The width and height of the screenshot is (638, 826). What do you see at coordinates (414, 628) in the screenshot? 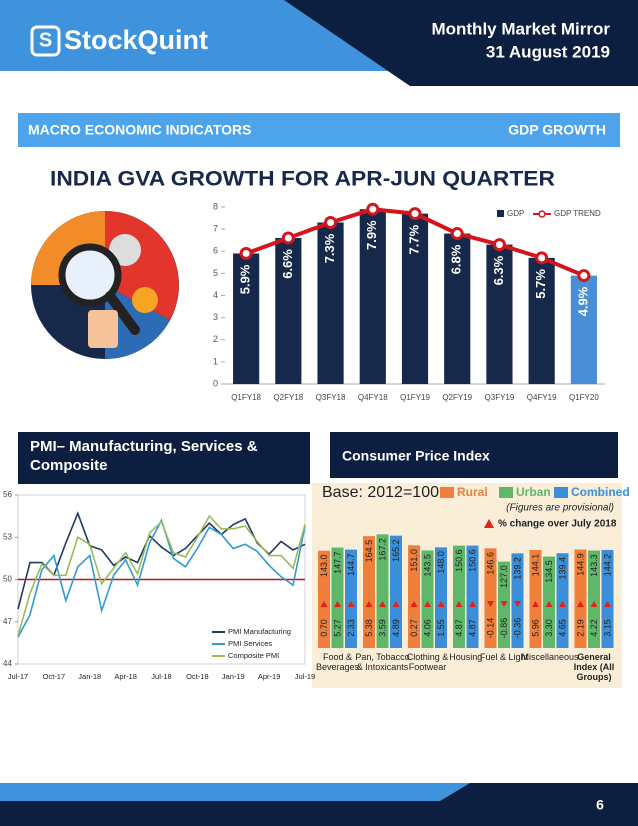
I see `change-label: 0.27` at bounding box center [414, 628].